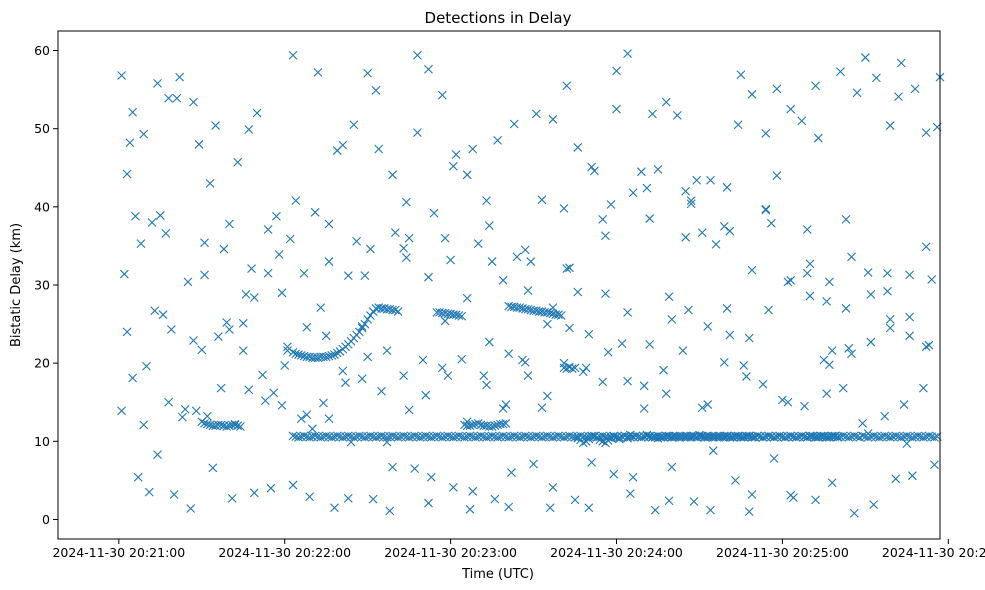 Image resolution: width=985 pixels, height=590 pixels. I want to click on y-tick-label: 50, so click(42, 128).